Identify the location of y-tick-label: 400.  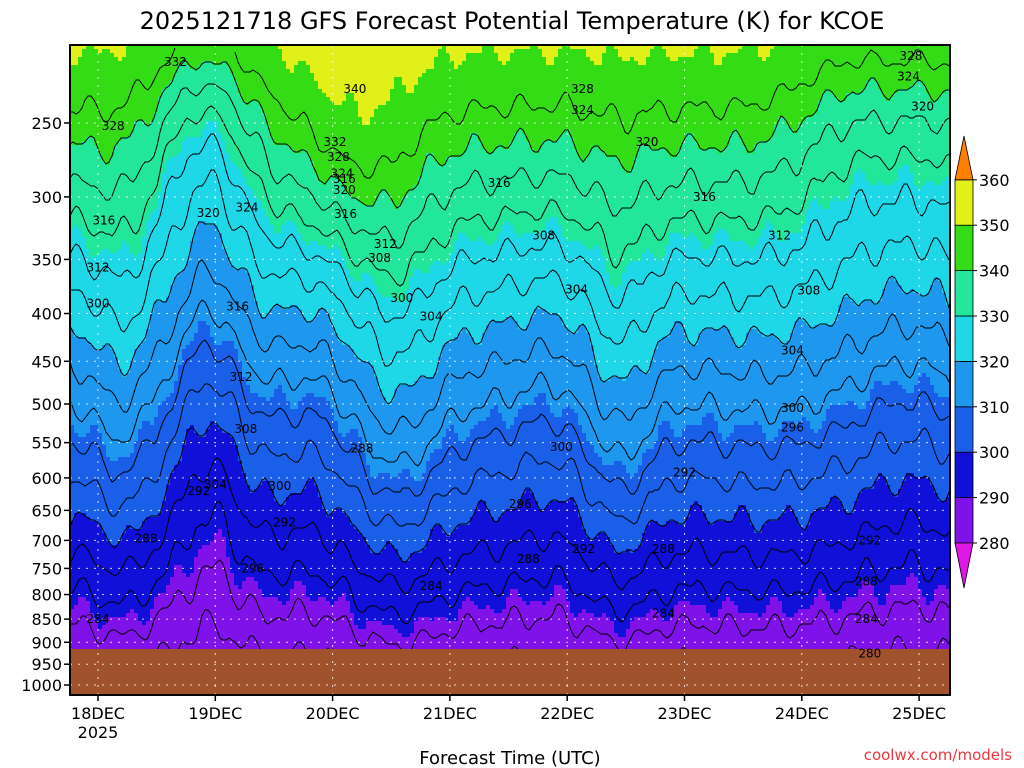
(46, 314).